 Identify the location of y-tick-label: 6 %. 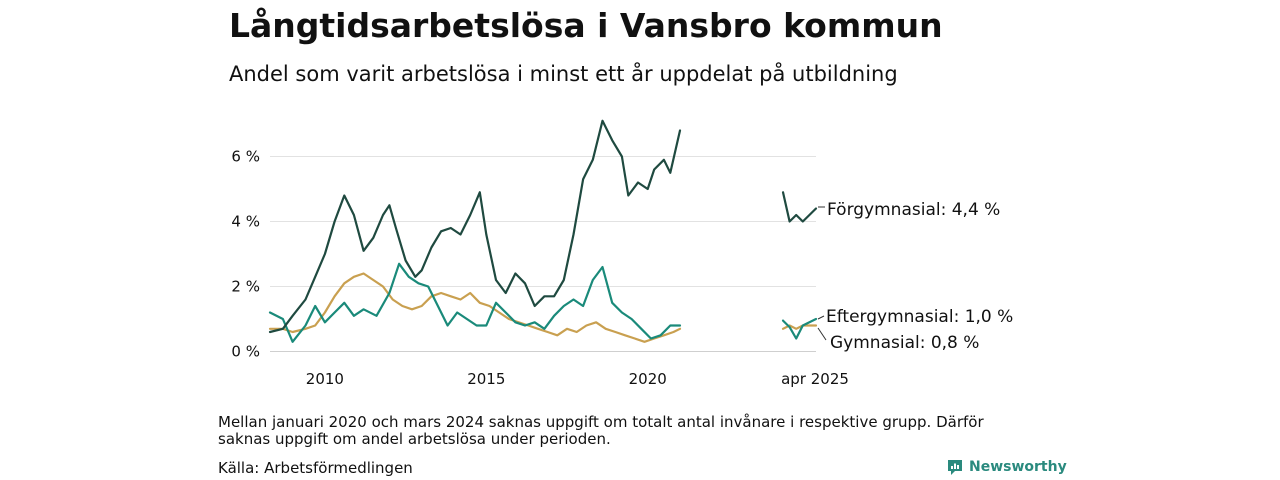
(245, 157).